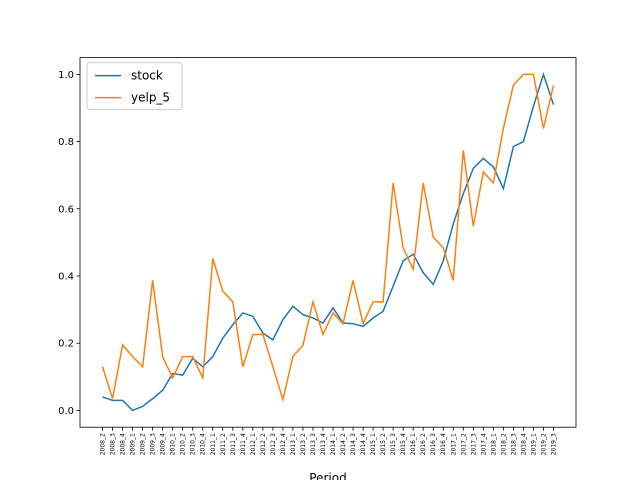  I want to click on x-tick-label: 2010_4, so click(203, 444).